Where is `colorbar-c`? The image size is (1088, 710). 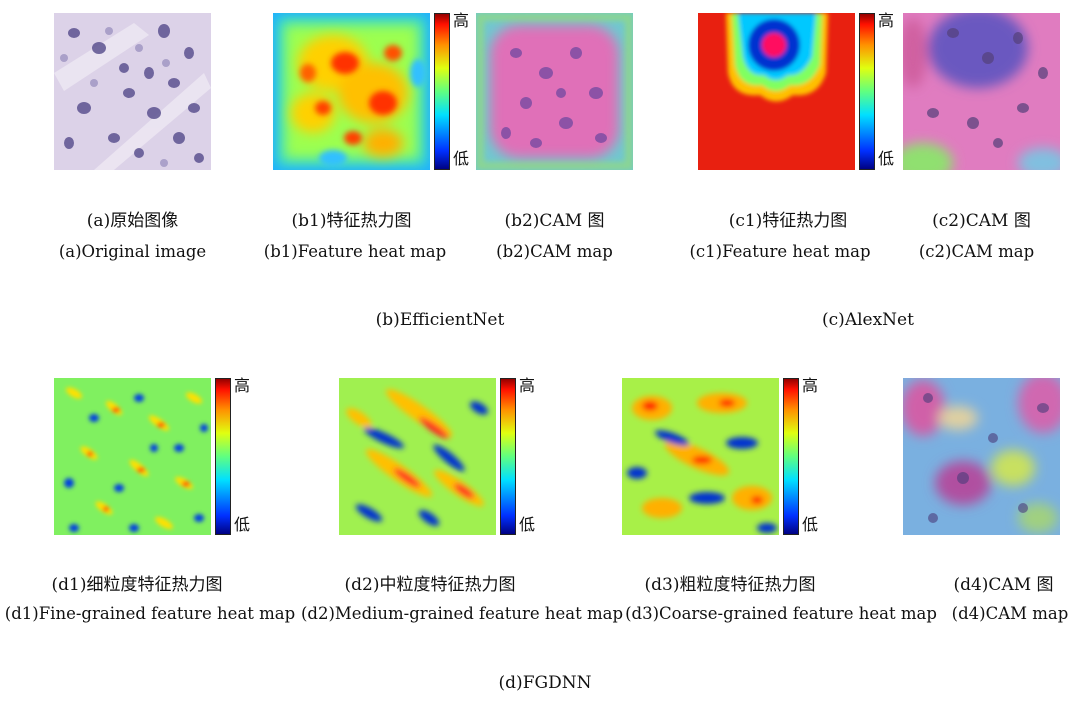
colorbar-c is located at coordinates (867, 93).